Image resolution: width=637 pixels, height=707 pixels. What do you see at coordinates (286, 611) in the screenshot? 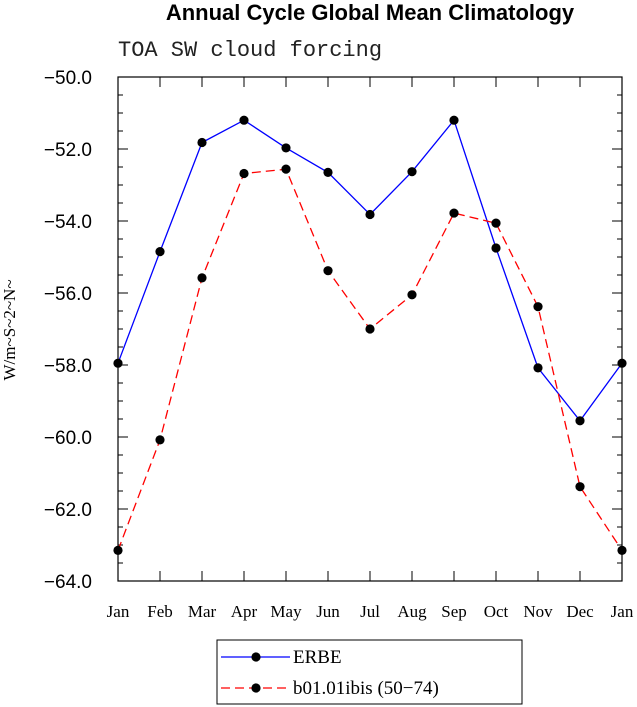
I see `x-tick-label: May` at bounding box center [286, 611].